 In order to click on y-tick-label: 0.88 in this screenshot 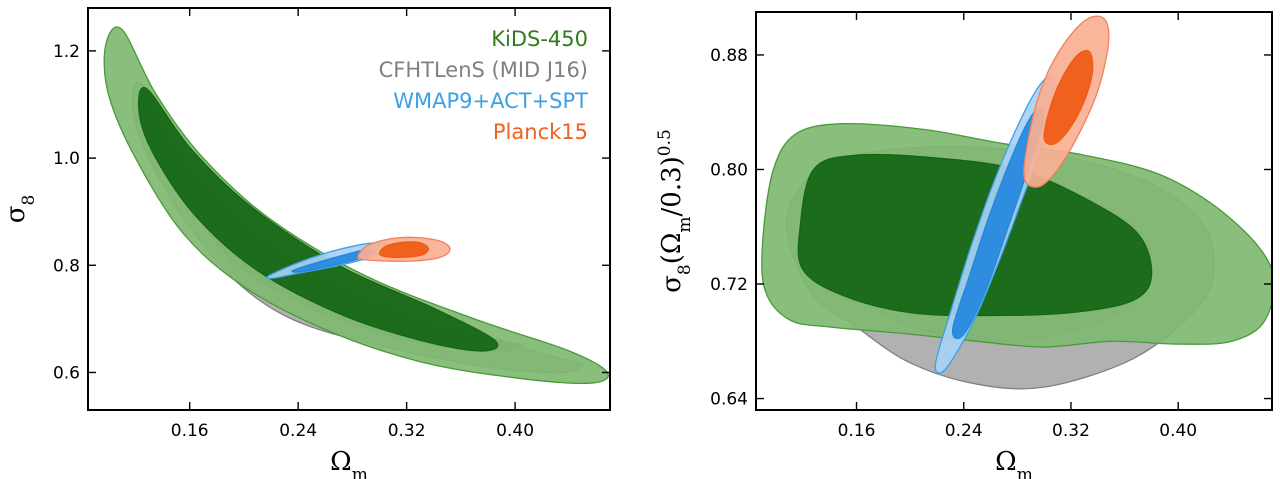, I will do `click(729, 56)`.